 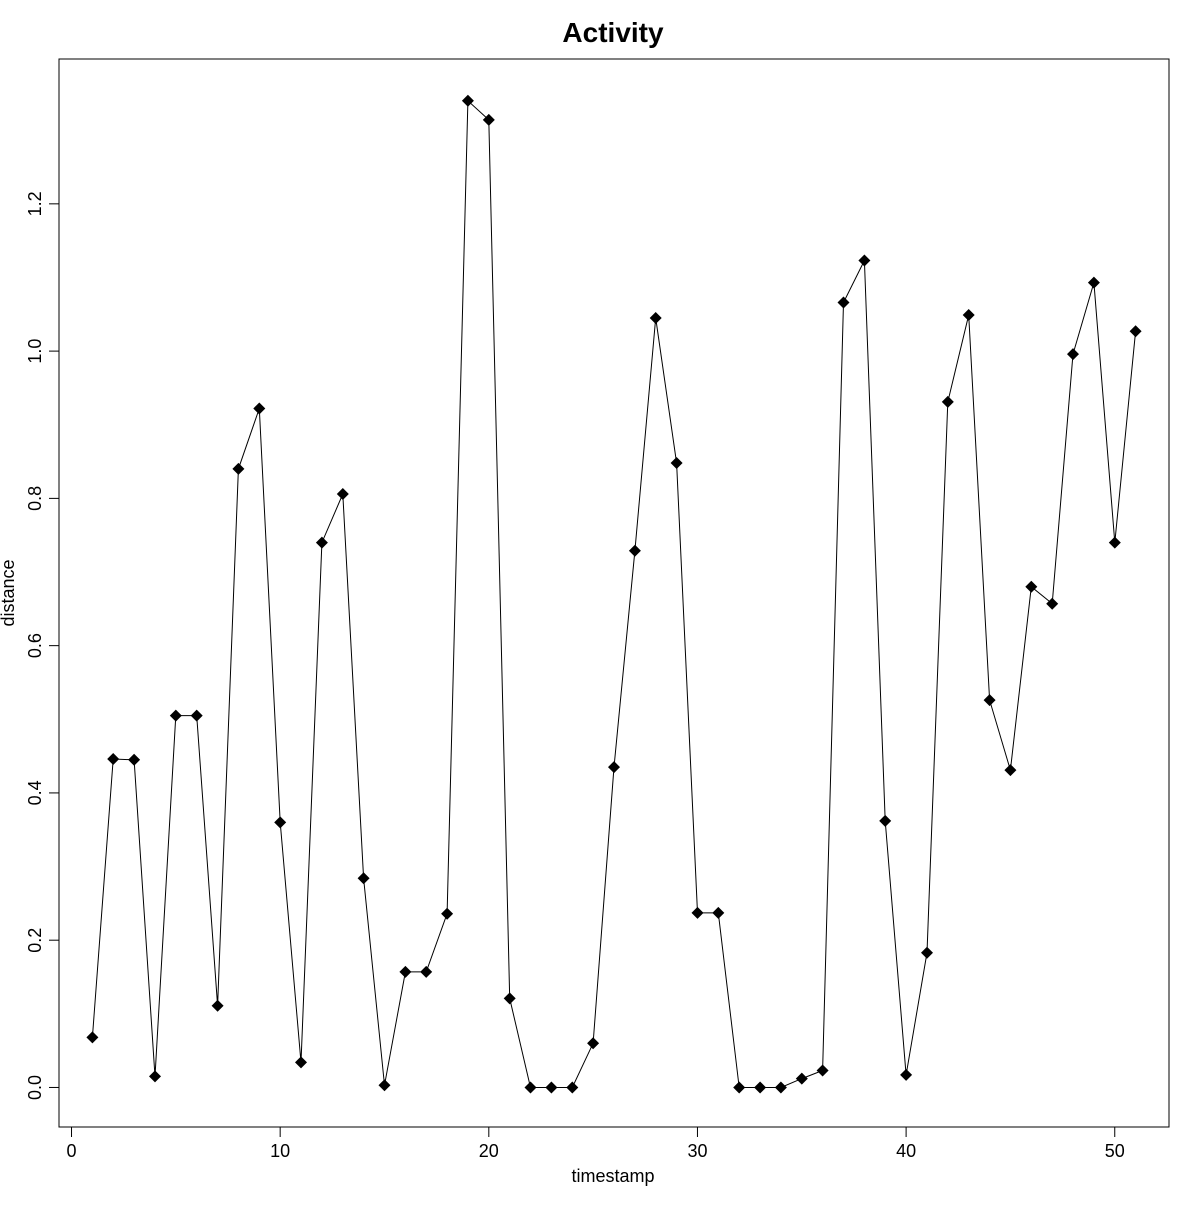 I want to click on x-axis: 0 10 20 30 40 50, so click(x=596, y=1143).